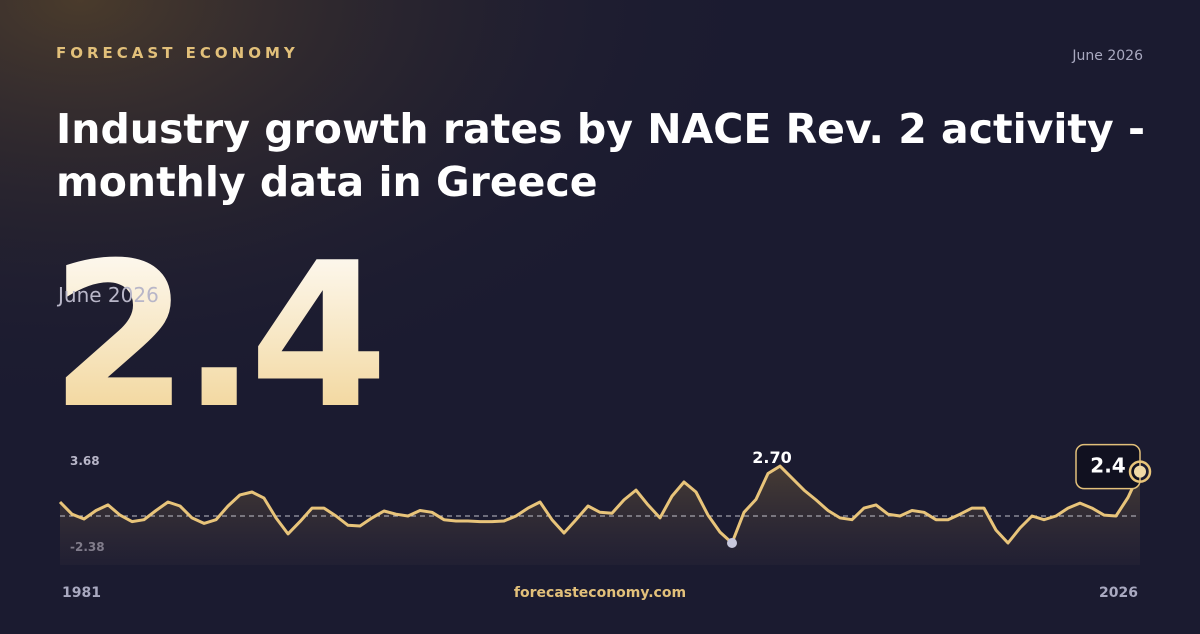 The width and height of the screenshot is (1200, 634). I want to click on brand: FORECAST ECONOMY, so click(177, 53).